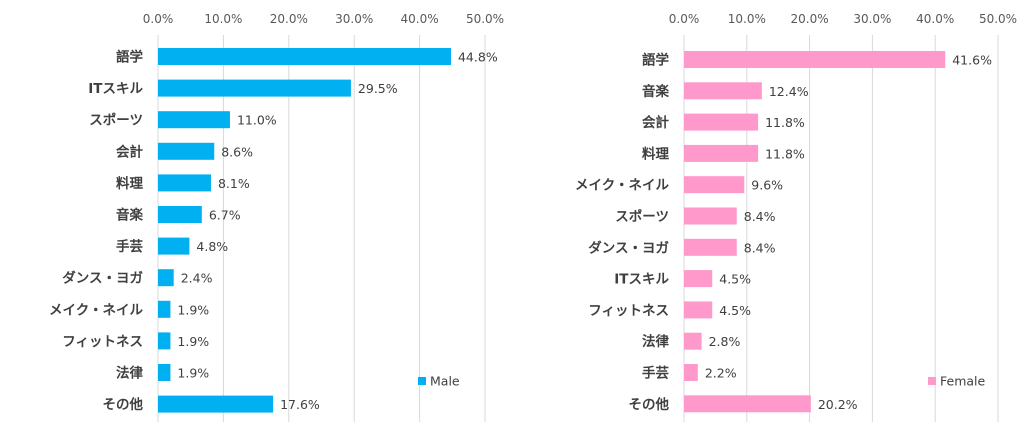  Describe the element at coordinates (963, 381) in the screenshot. I see `legend-label: Female` at that location.